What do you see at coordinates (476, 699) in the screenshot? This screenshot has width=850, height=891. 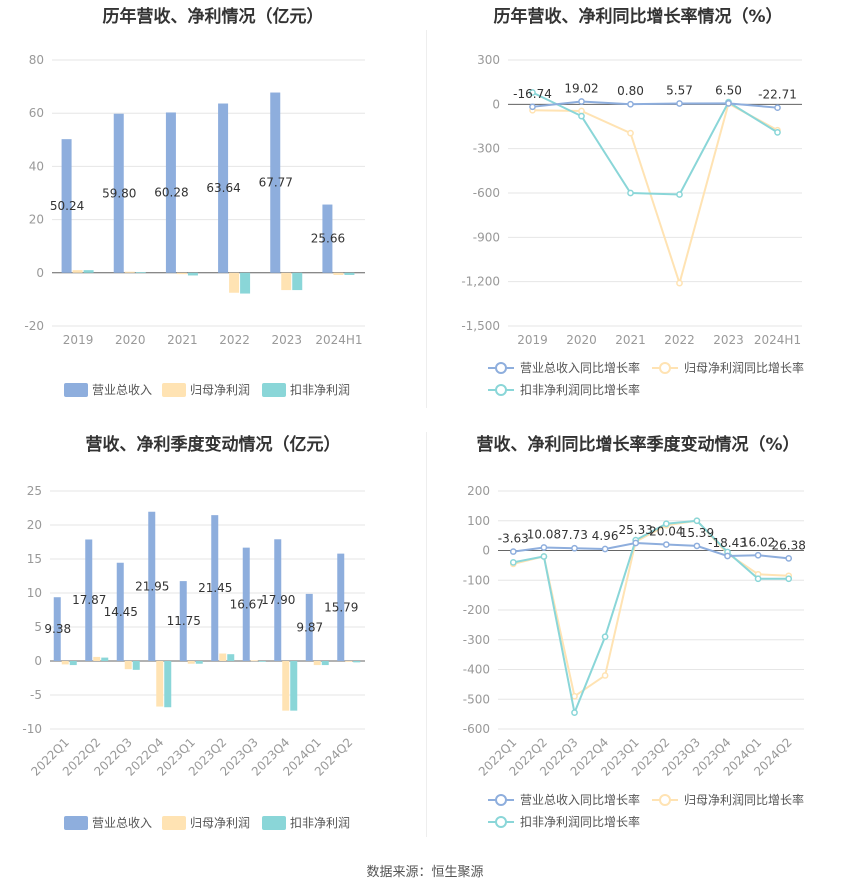 I see `y-tick-label: -500` at bounding box center [476, 699].